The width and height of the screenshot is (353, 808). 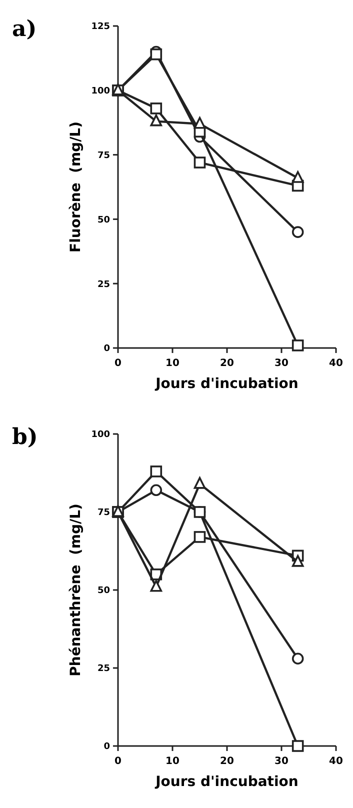 What do you see at coordinates (76, 590) in the screenshot?
I see `y-axis-title: Phénanthrène (mg/L)` at bounding box center [76, 590].